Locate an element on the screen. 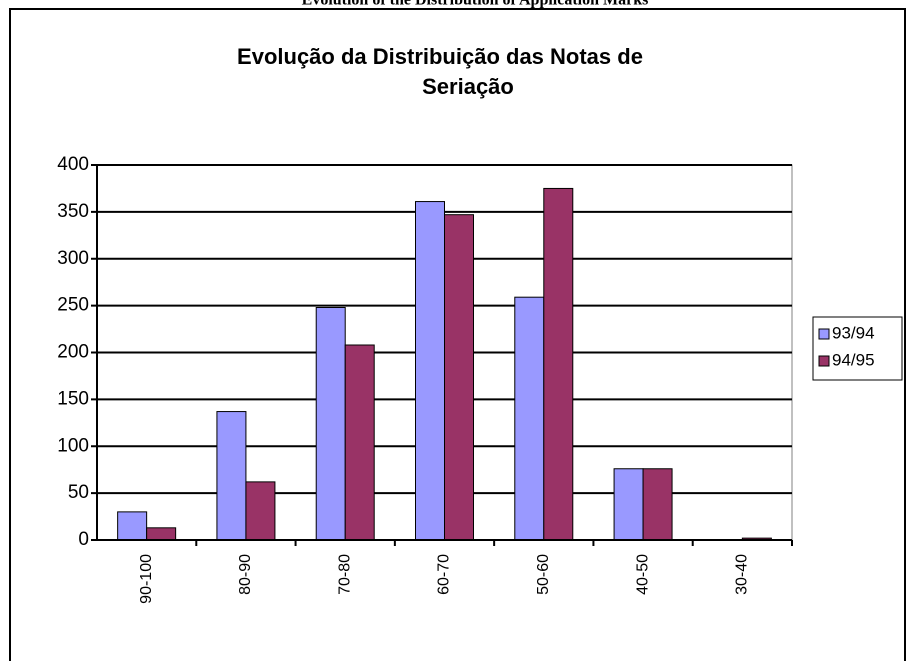  legend-label: 94/95 is located at coordinates (853, 359).